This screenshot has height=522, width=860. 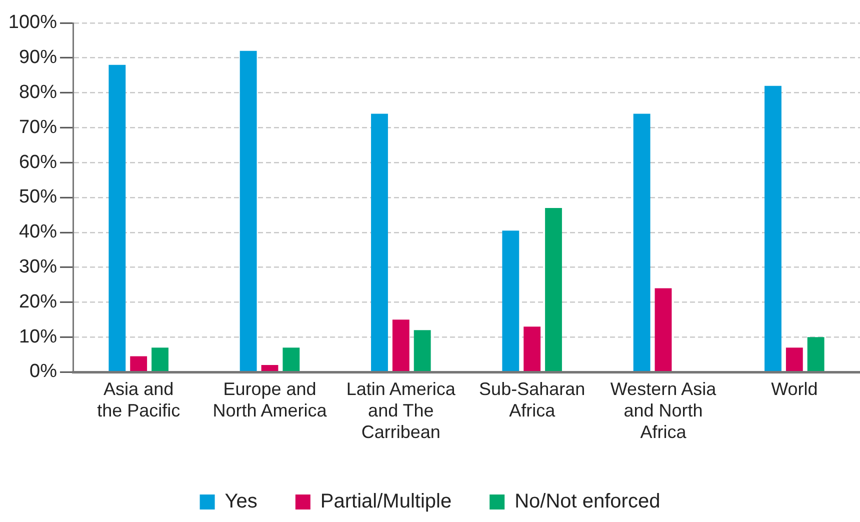 I want to click on x-tick-label: Asia and the Pacific, so click(x=138, y=399).